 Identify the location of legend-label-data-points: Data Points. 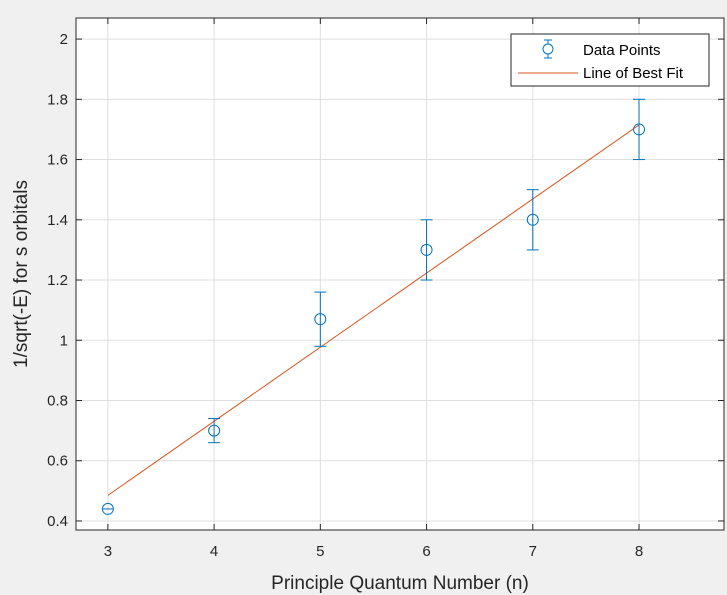
(622, 50).